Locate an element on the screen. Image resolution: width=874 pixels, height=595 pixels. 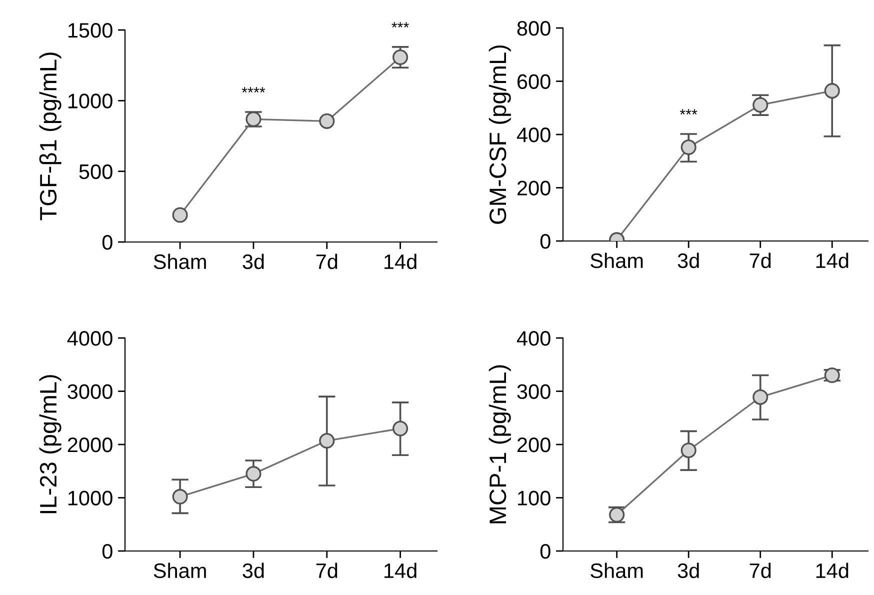
y-tick-label: 3000 is located at coordinates (90, 392).